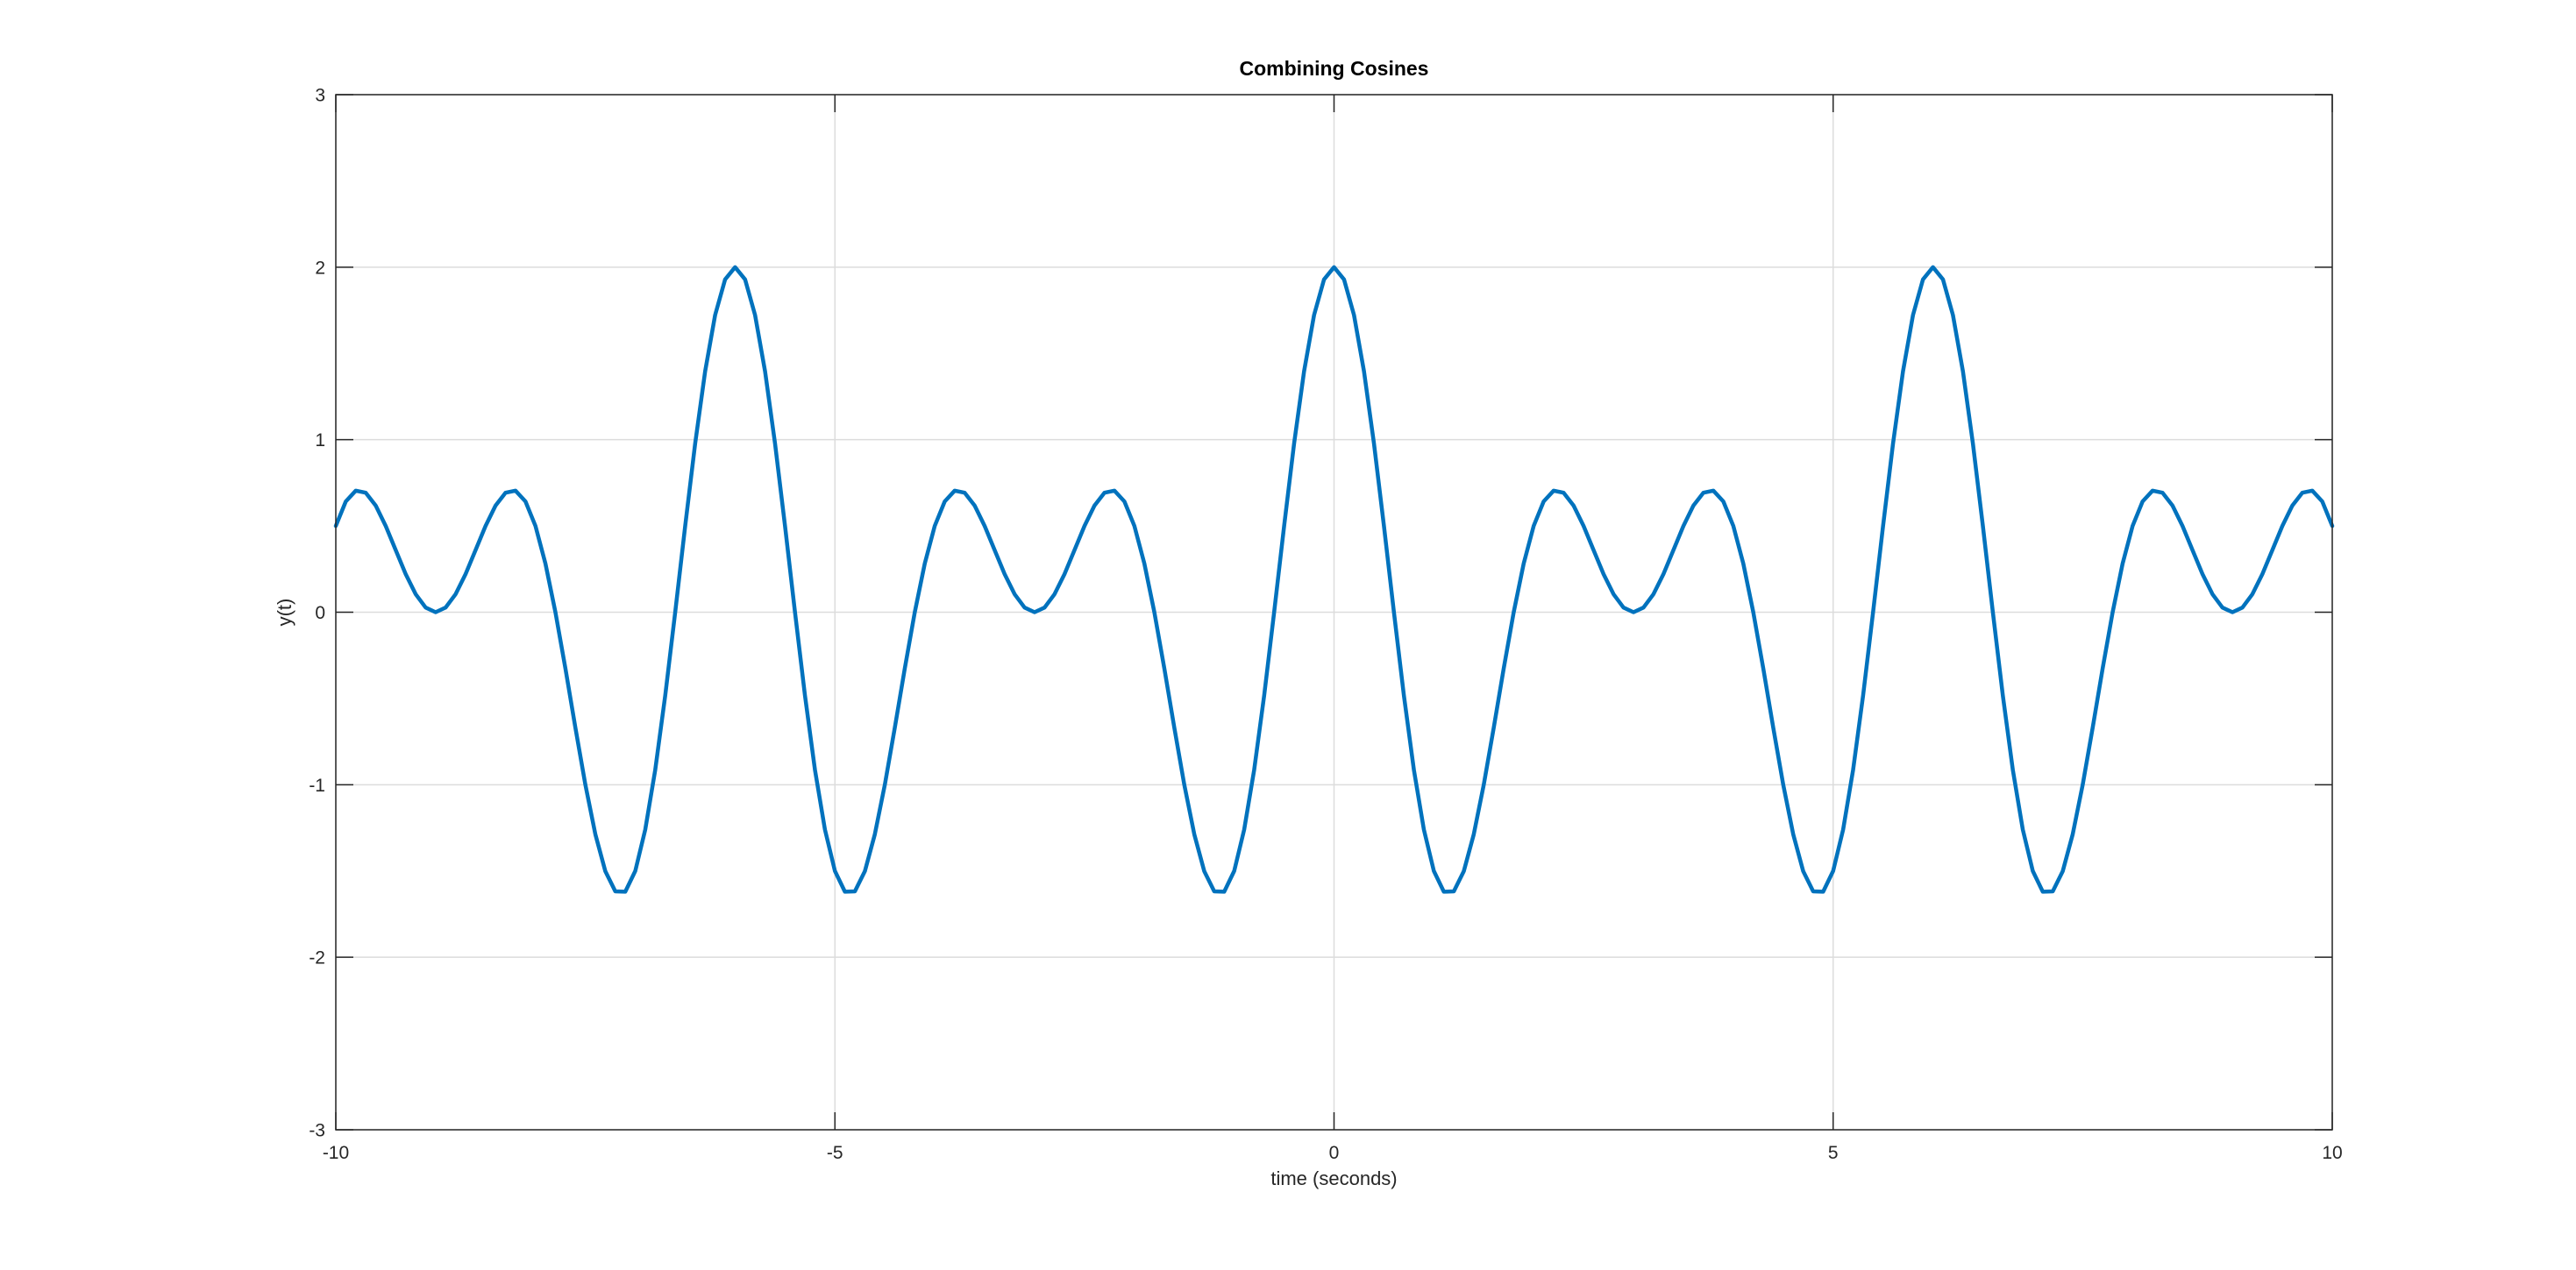 This screenshot has width=2576, height=1270. I want to click on x-tick-label: -5, so click(835, 1153).